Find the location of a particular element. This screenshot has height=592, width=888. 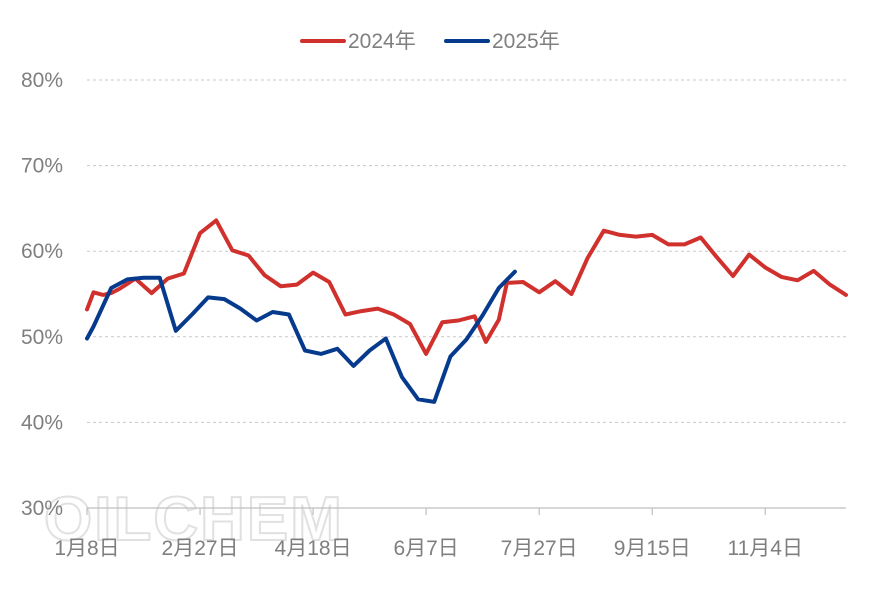

legend-label: 2024年 is located at coordinates (382, 41).